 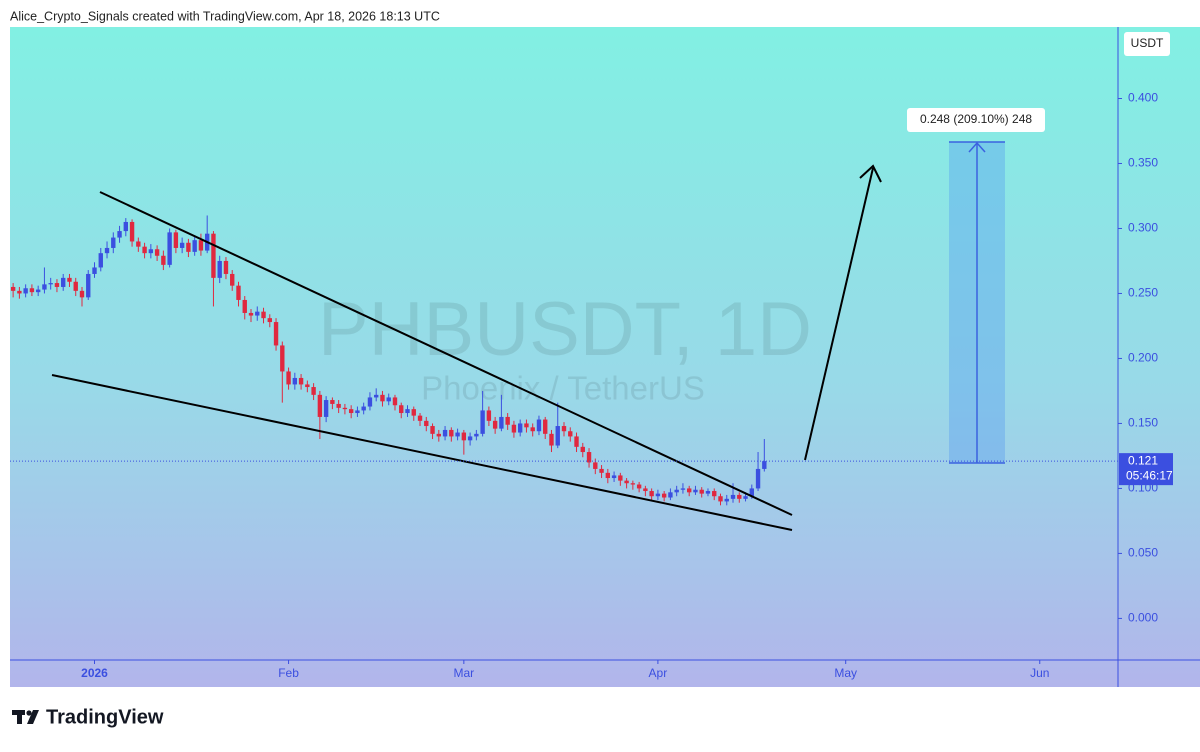 I want to click on x-tick-label: May, so click(x=845, y=673).